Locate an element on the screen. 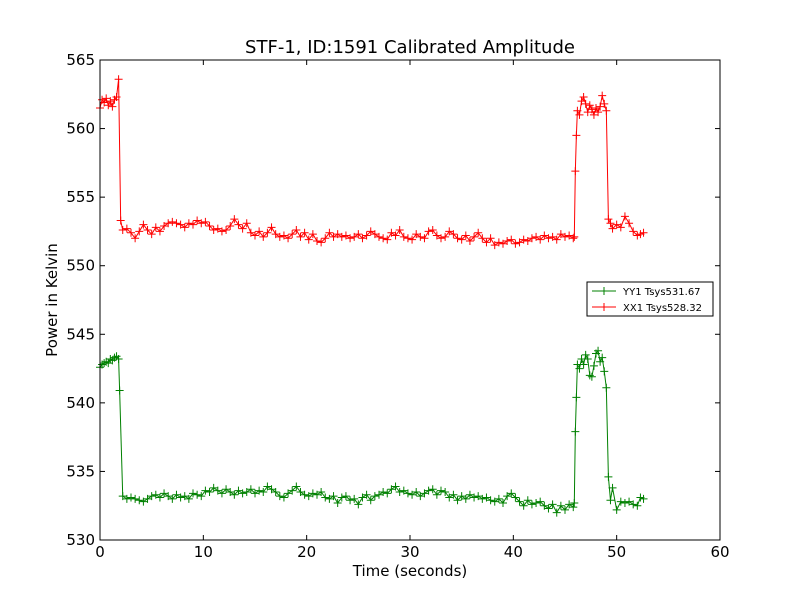  y-tick-label: 530 is located at coordinates (80, 540).